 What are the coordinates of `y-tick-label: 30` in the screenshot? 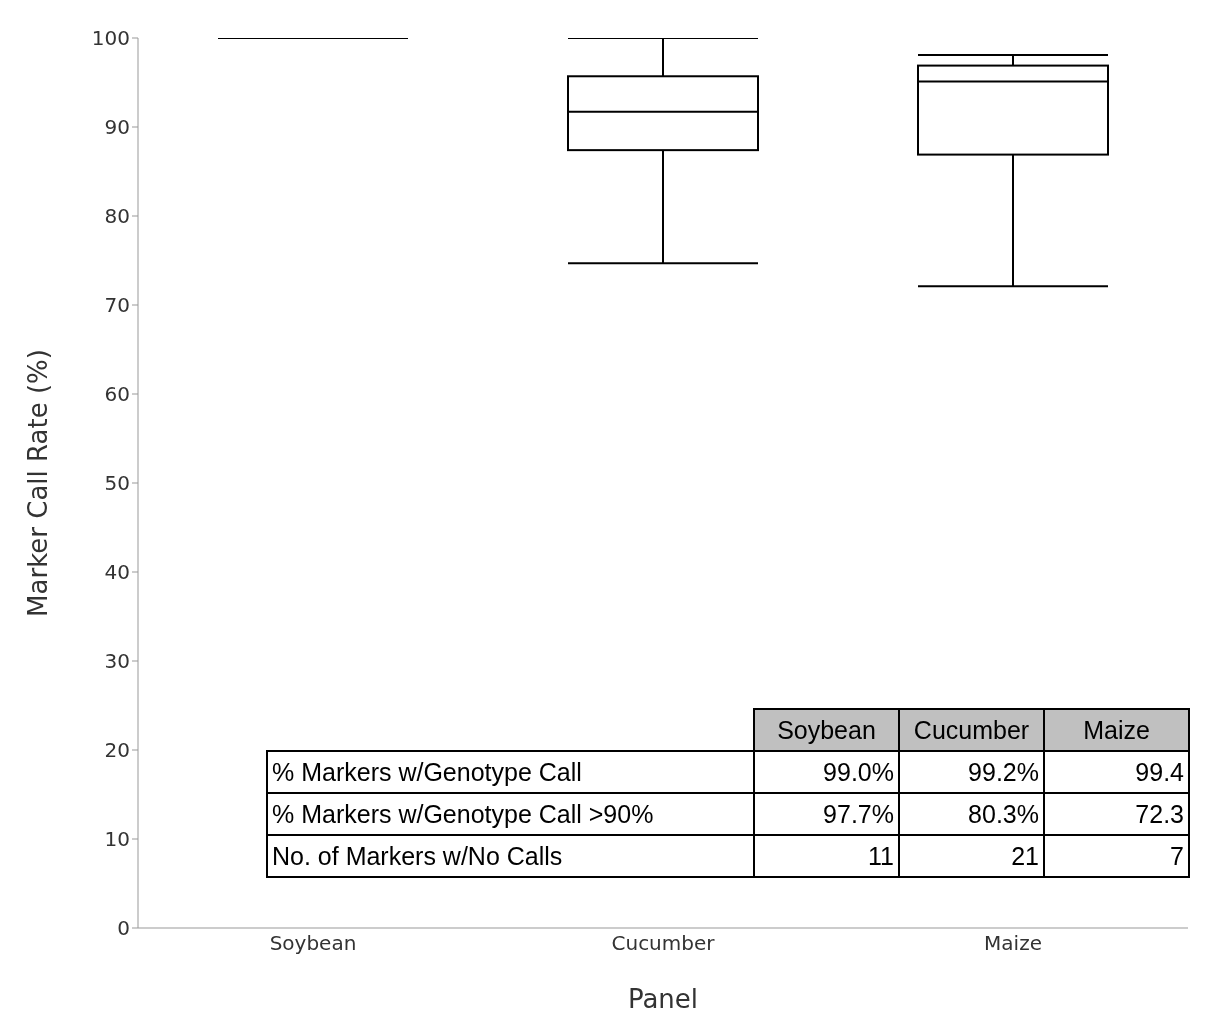 It's located at (117, 661).